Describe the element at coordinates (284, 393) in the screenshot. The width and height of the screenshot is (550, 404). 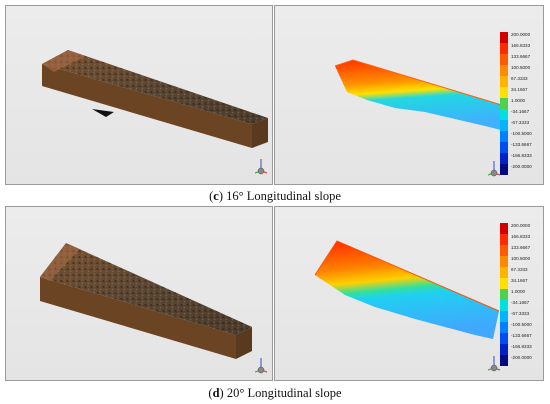
I see `caption-text: 20° Longitudinal slope` at that location.